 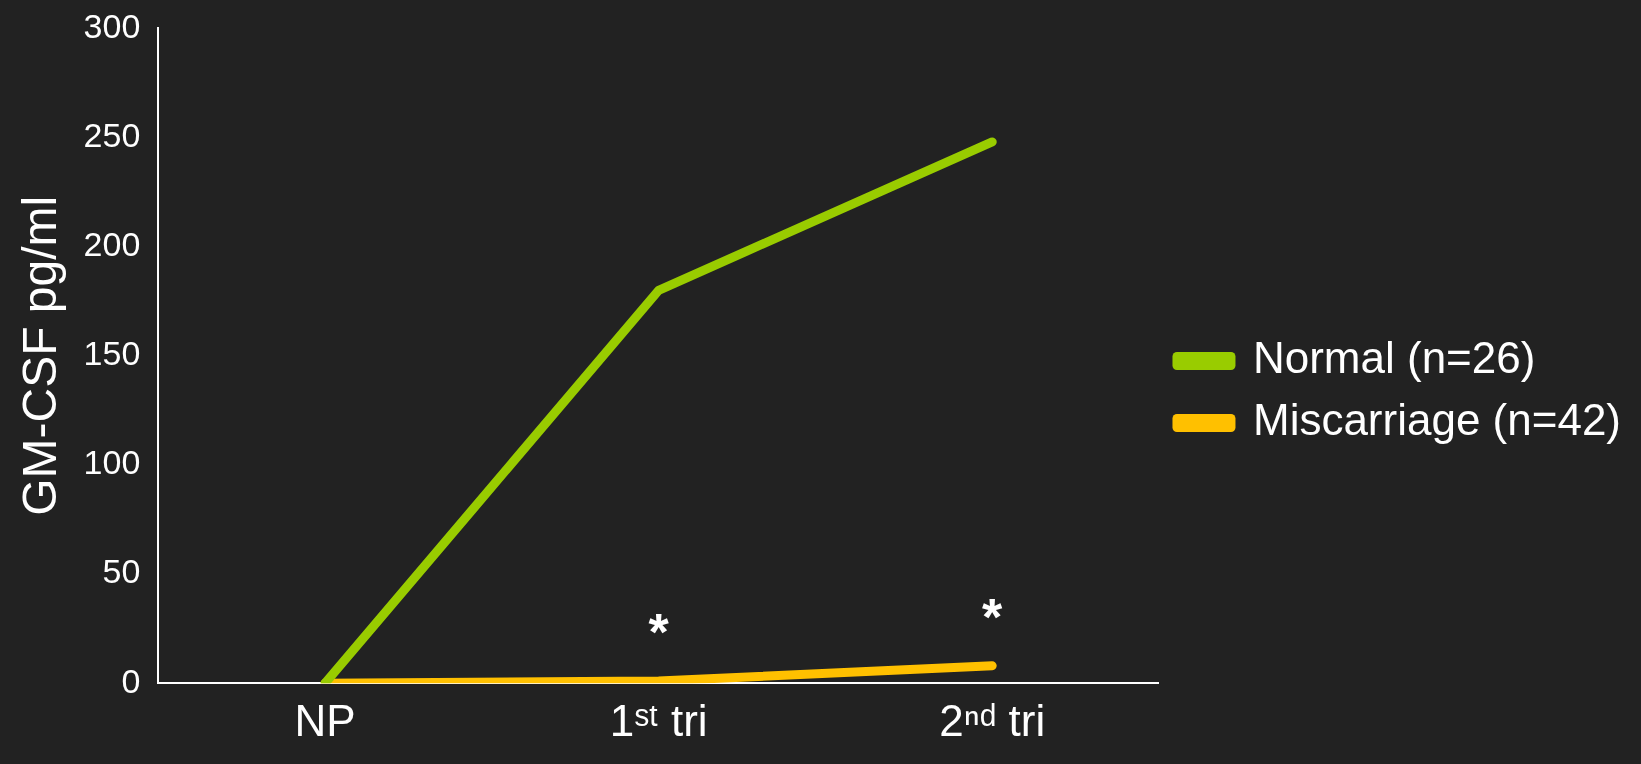 What do you see at coordinates (131, 680) in the screenshot?
I see `y-tick-label: 0` at bounding box center [131, 680].